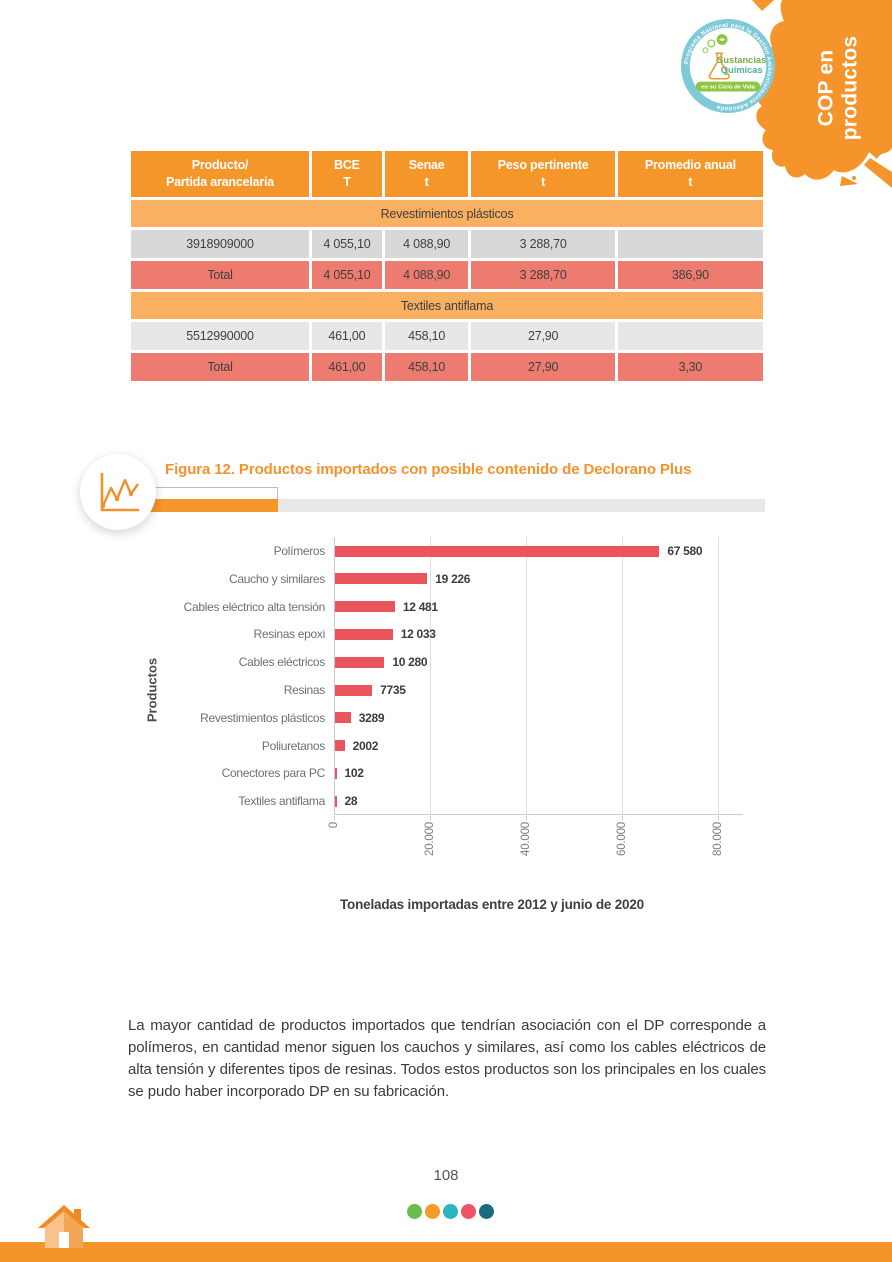  What do you see at coordinates (347, 174) in the screenshot?
I see `col-header-bce: BCE T` at bounding box center [347, 174].